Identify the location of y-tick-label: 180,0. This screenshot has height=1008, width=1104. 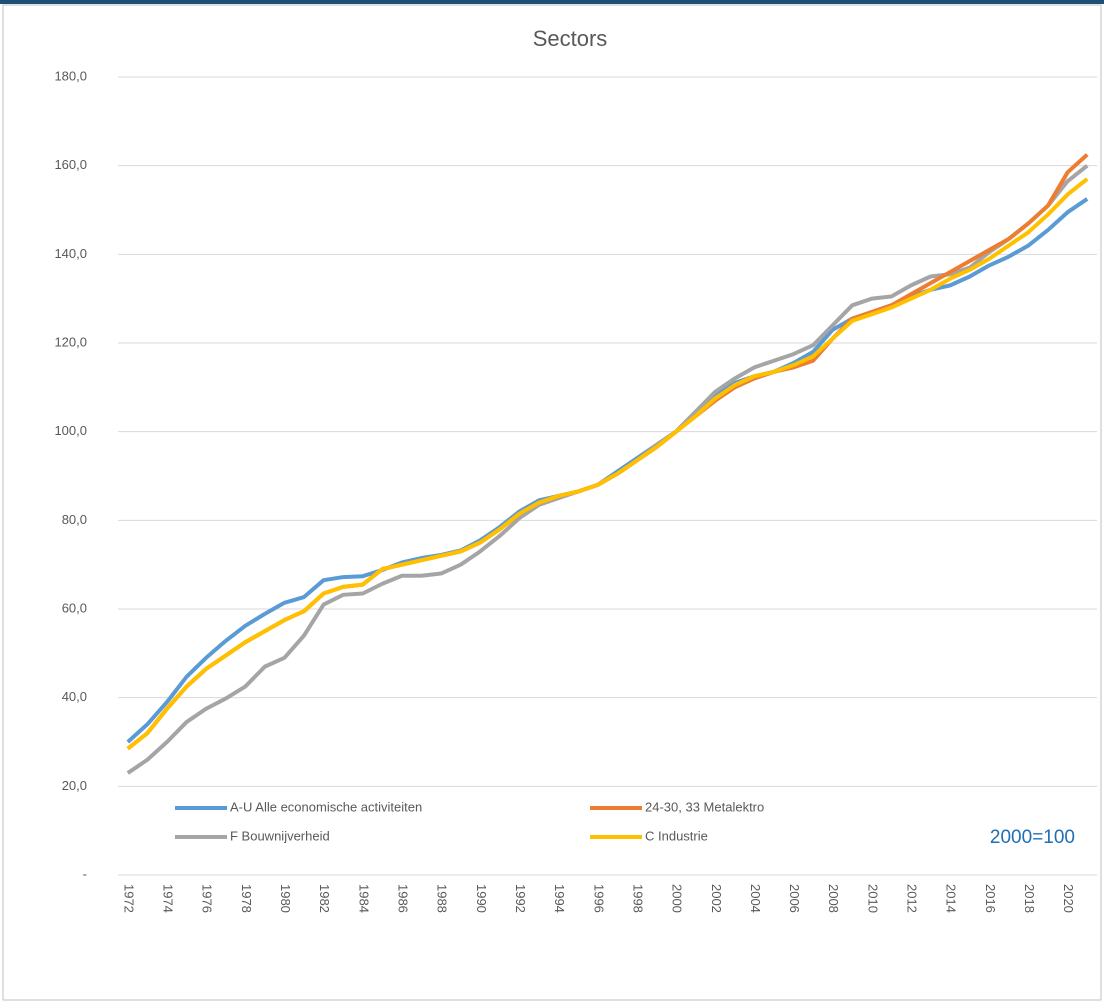
(70, 75).